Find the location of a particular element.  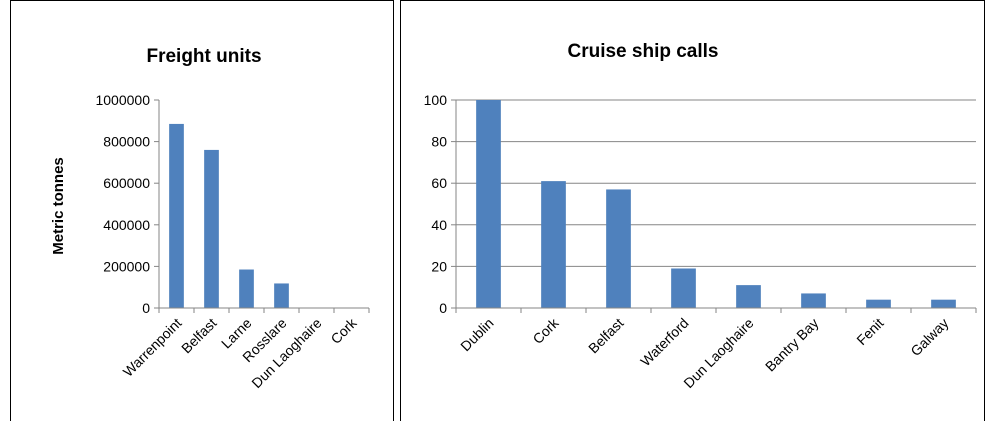

bar-warrenpoint is located at coordinates (176, 215).